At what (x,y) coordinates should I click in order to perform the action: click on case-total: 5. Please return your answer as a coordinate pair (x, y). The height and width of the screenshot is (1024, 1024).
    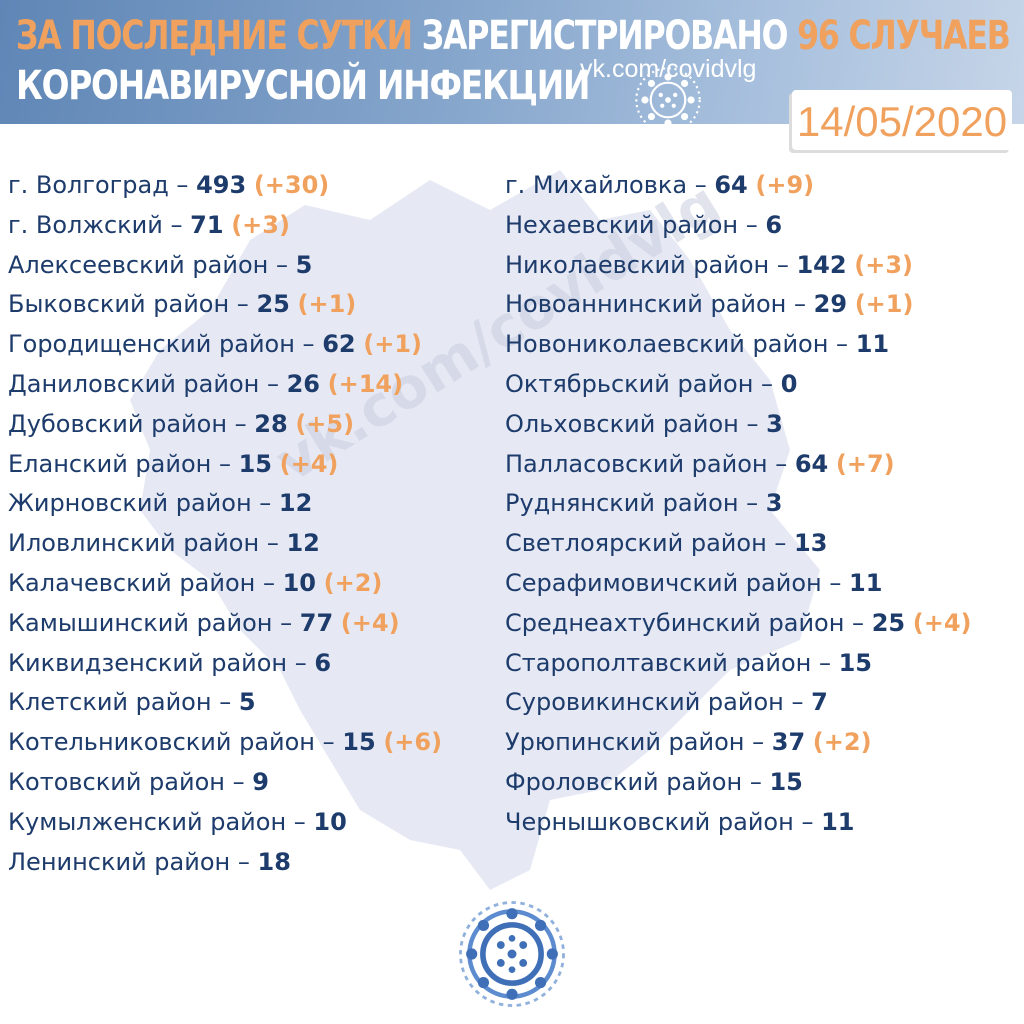
    Looking at the image, I should click on (304, 264).